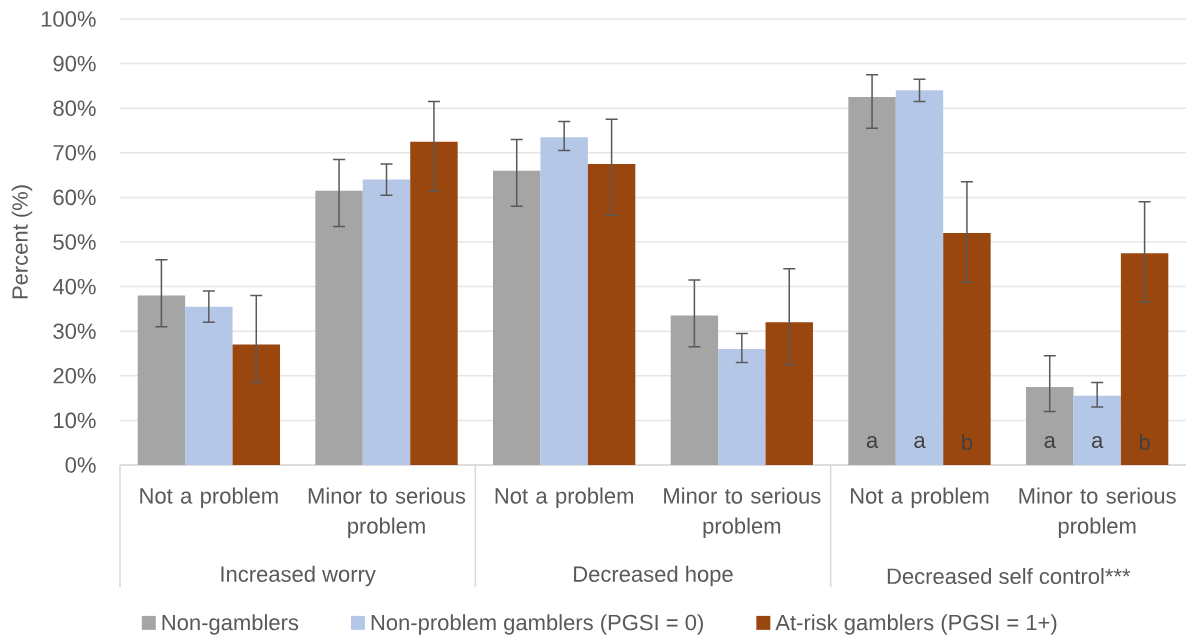 The width and height of the screenshot is (1186, 639). Describe the element at coordinates (1009, 576) in the screenshot. I see `text: Decreased self control***` at that location.